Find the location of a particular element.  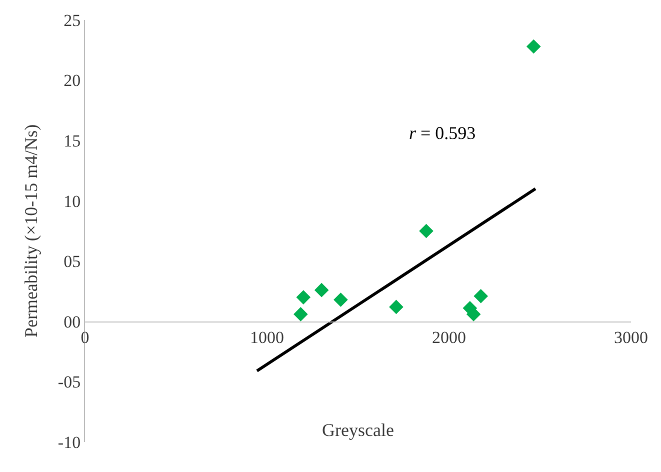

x-axis-title: Greyscale is located at coordinates (358, 430).